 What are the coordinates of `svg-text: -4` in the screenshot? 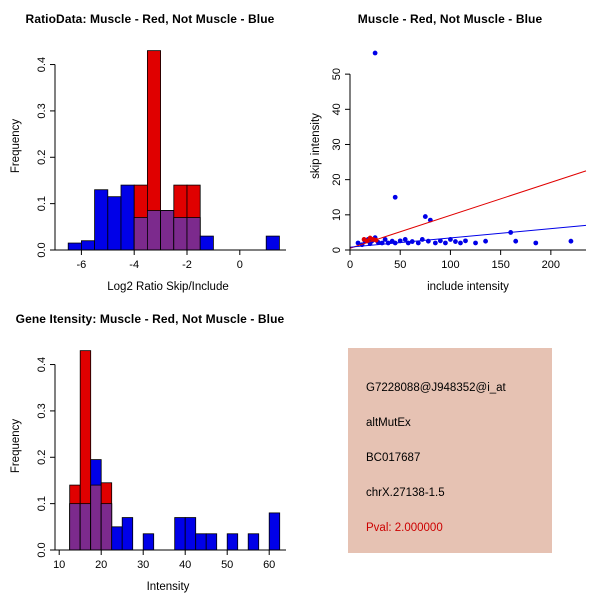 It's located at (134, 265).